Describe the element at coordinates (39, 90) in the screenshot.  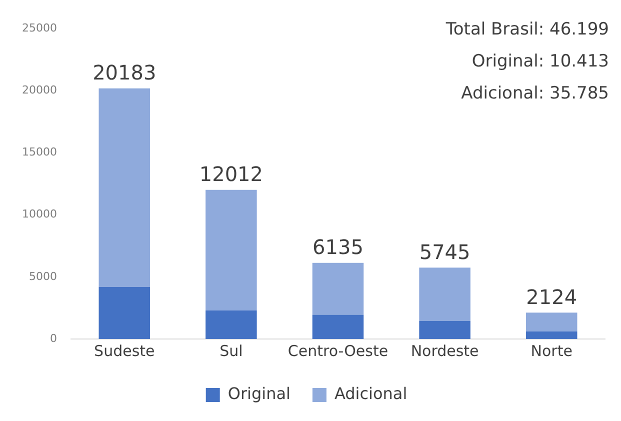
I see `y-tick-label: 20000` at that location.